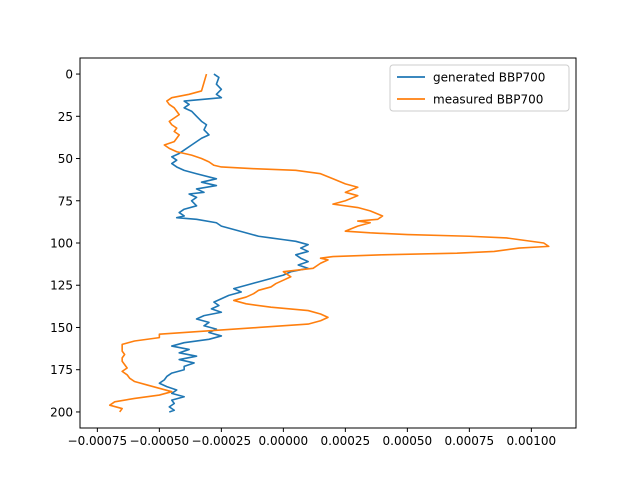 The image size is (640, 480). What do you see at coordinates (61, 328) in the screenshot?
I see `y-tick-label: 150` at bounding box center [61, 328].